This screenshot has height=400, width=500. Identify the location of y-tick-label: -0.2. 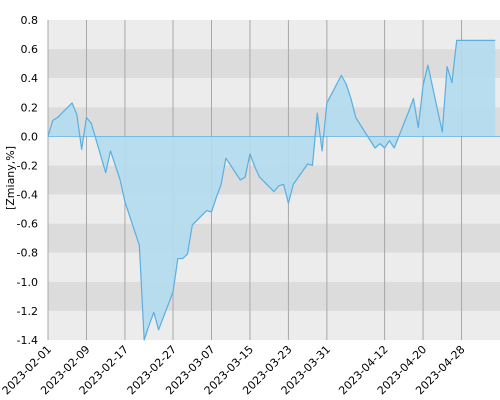
(27, 165).